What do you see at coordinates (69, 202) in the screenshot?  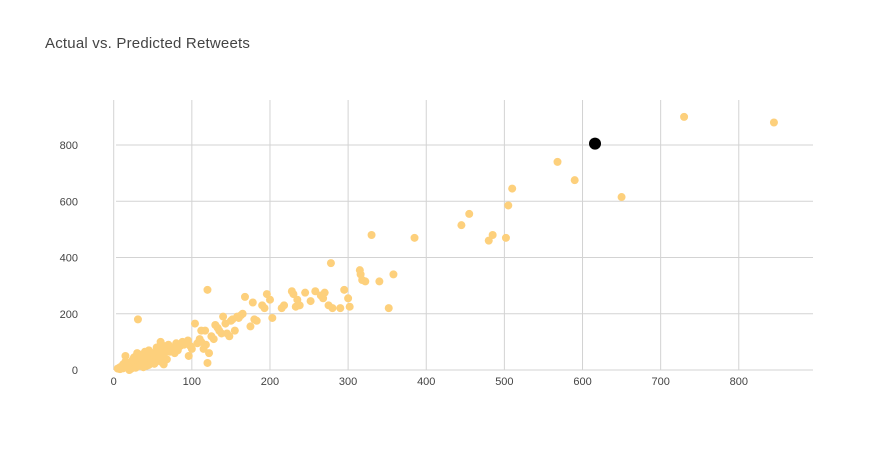 I see `y-tick-label: 600` at bounding box center [69, 202].